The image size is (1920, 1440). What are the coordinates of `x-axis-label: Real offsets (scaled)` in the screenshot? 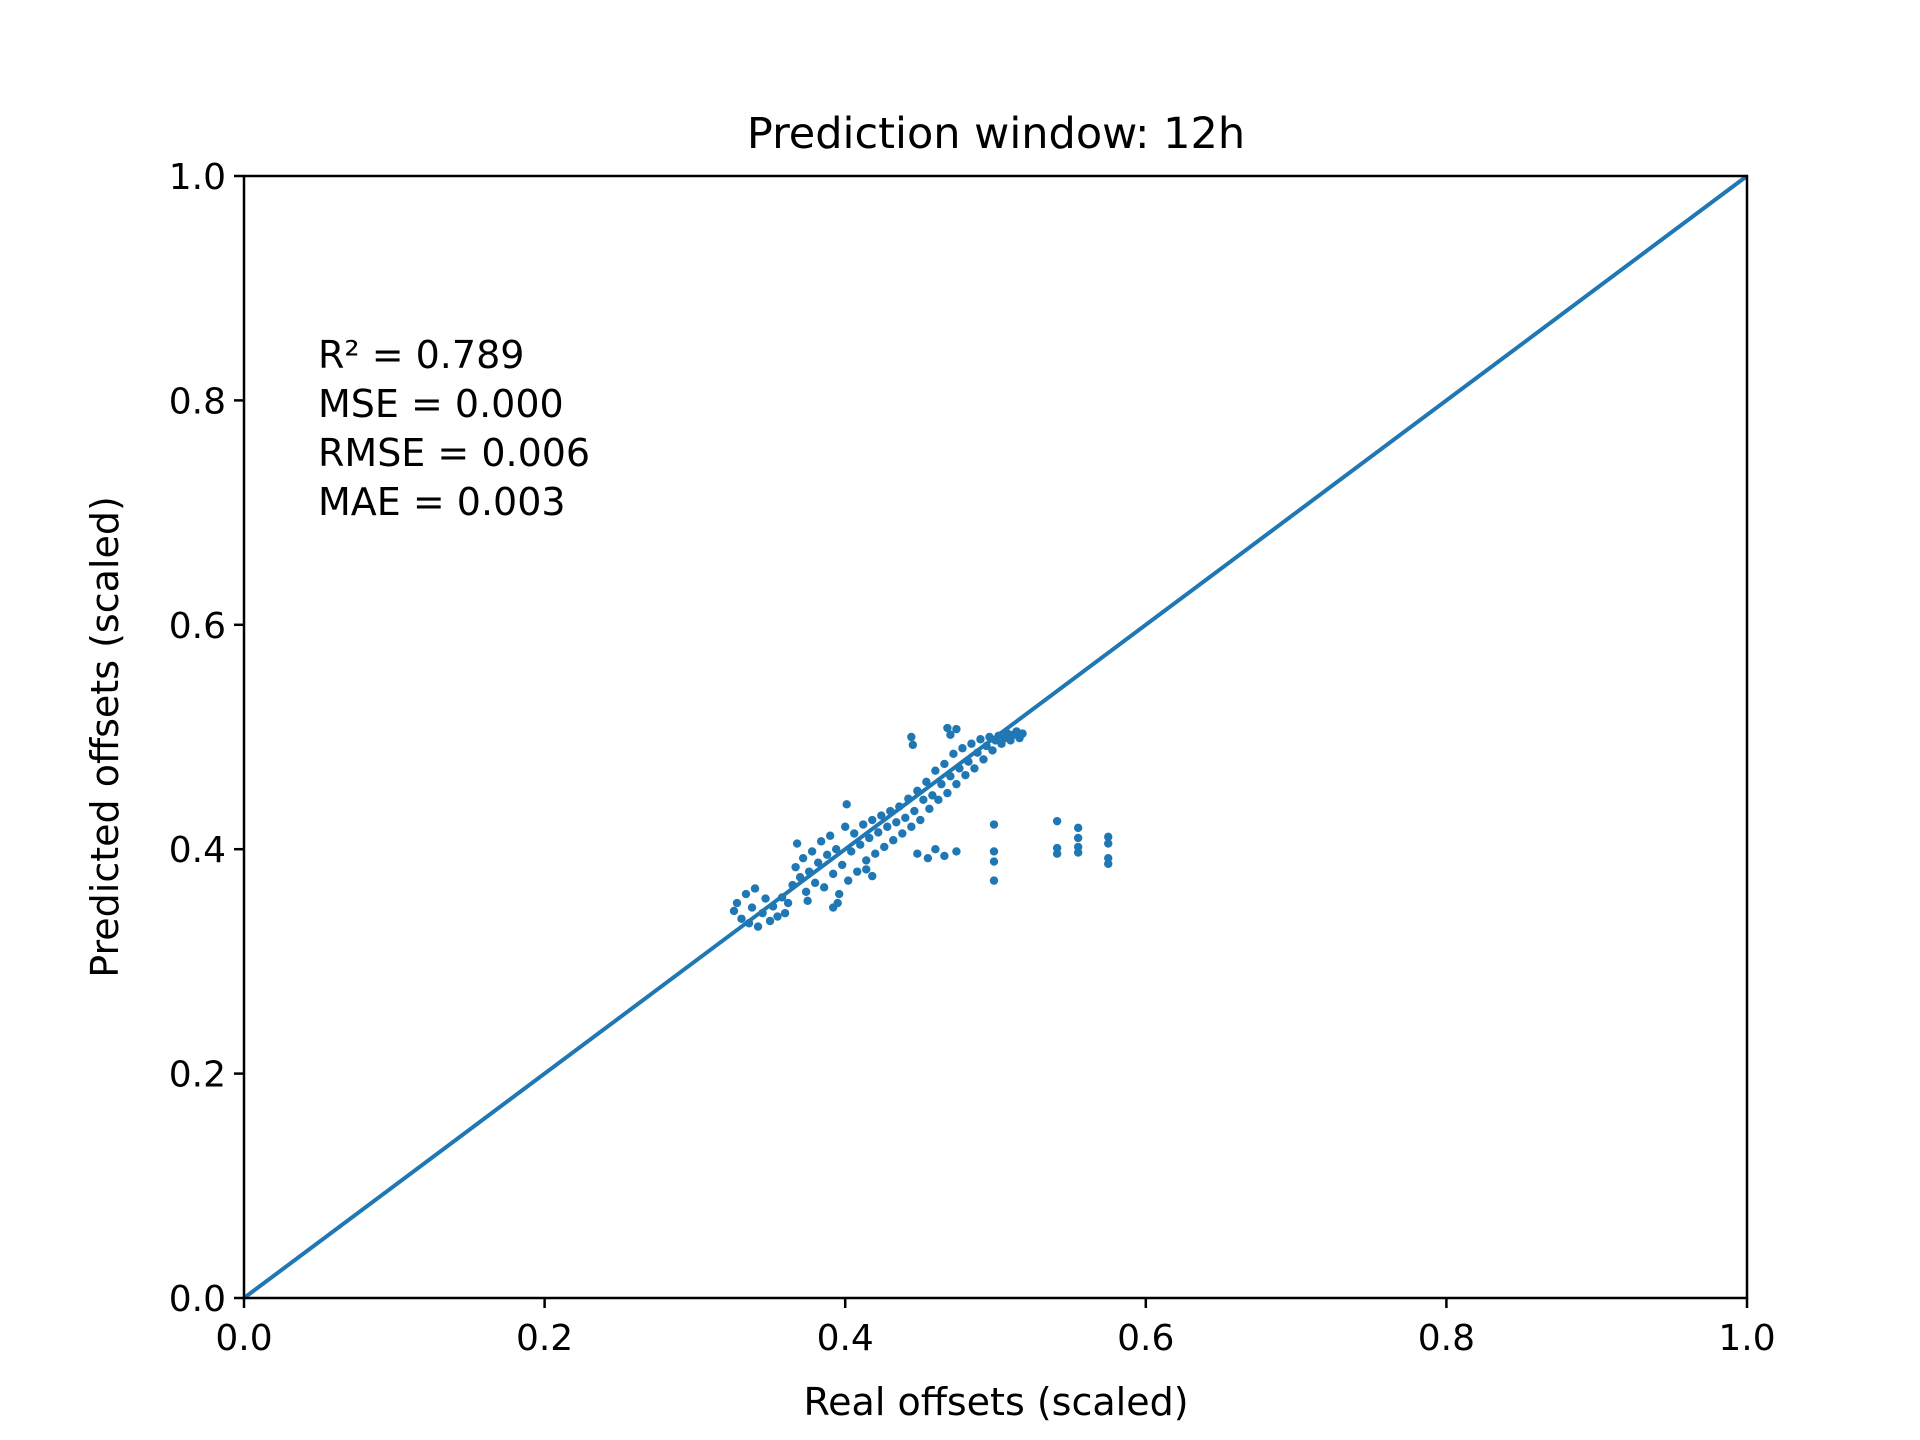 It's located at (995, 1402).